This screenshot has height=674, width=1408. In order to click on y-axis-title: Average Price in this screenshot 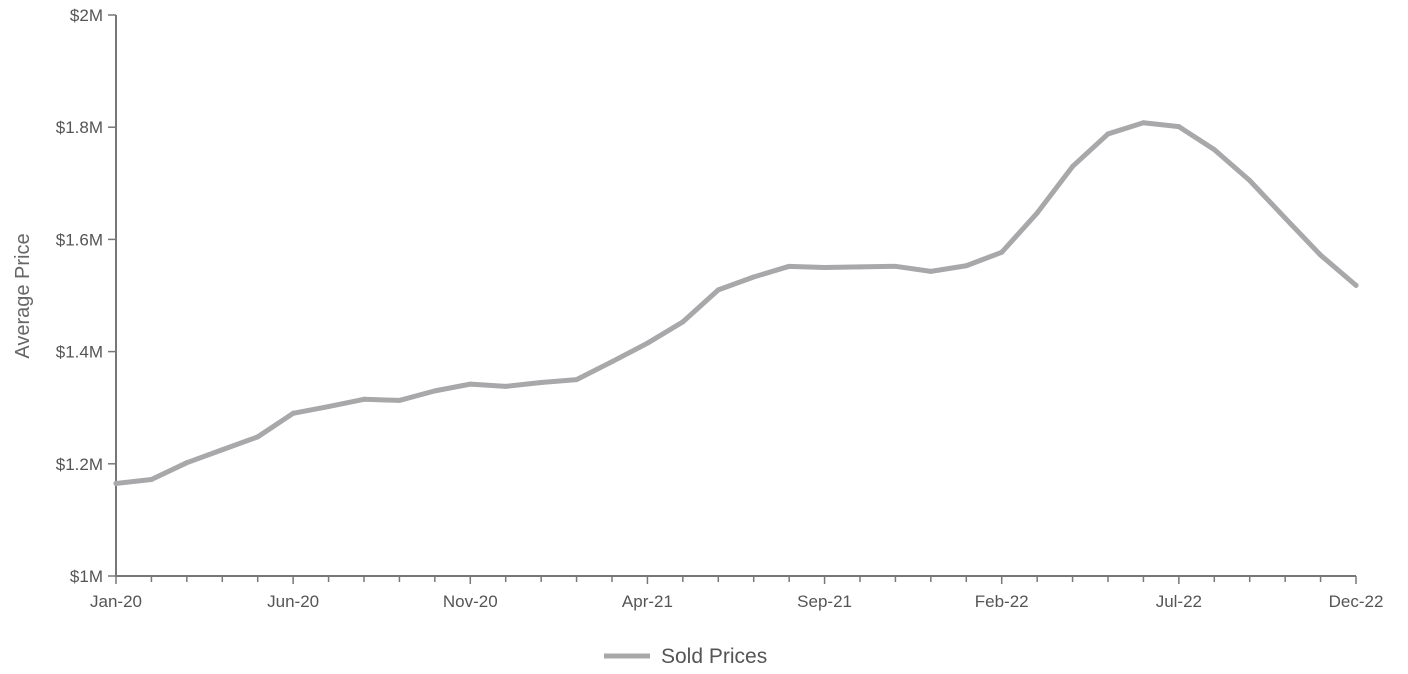, I will do `click(23, 295)`.